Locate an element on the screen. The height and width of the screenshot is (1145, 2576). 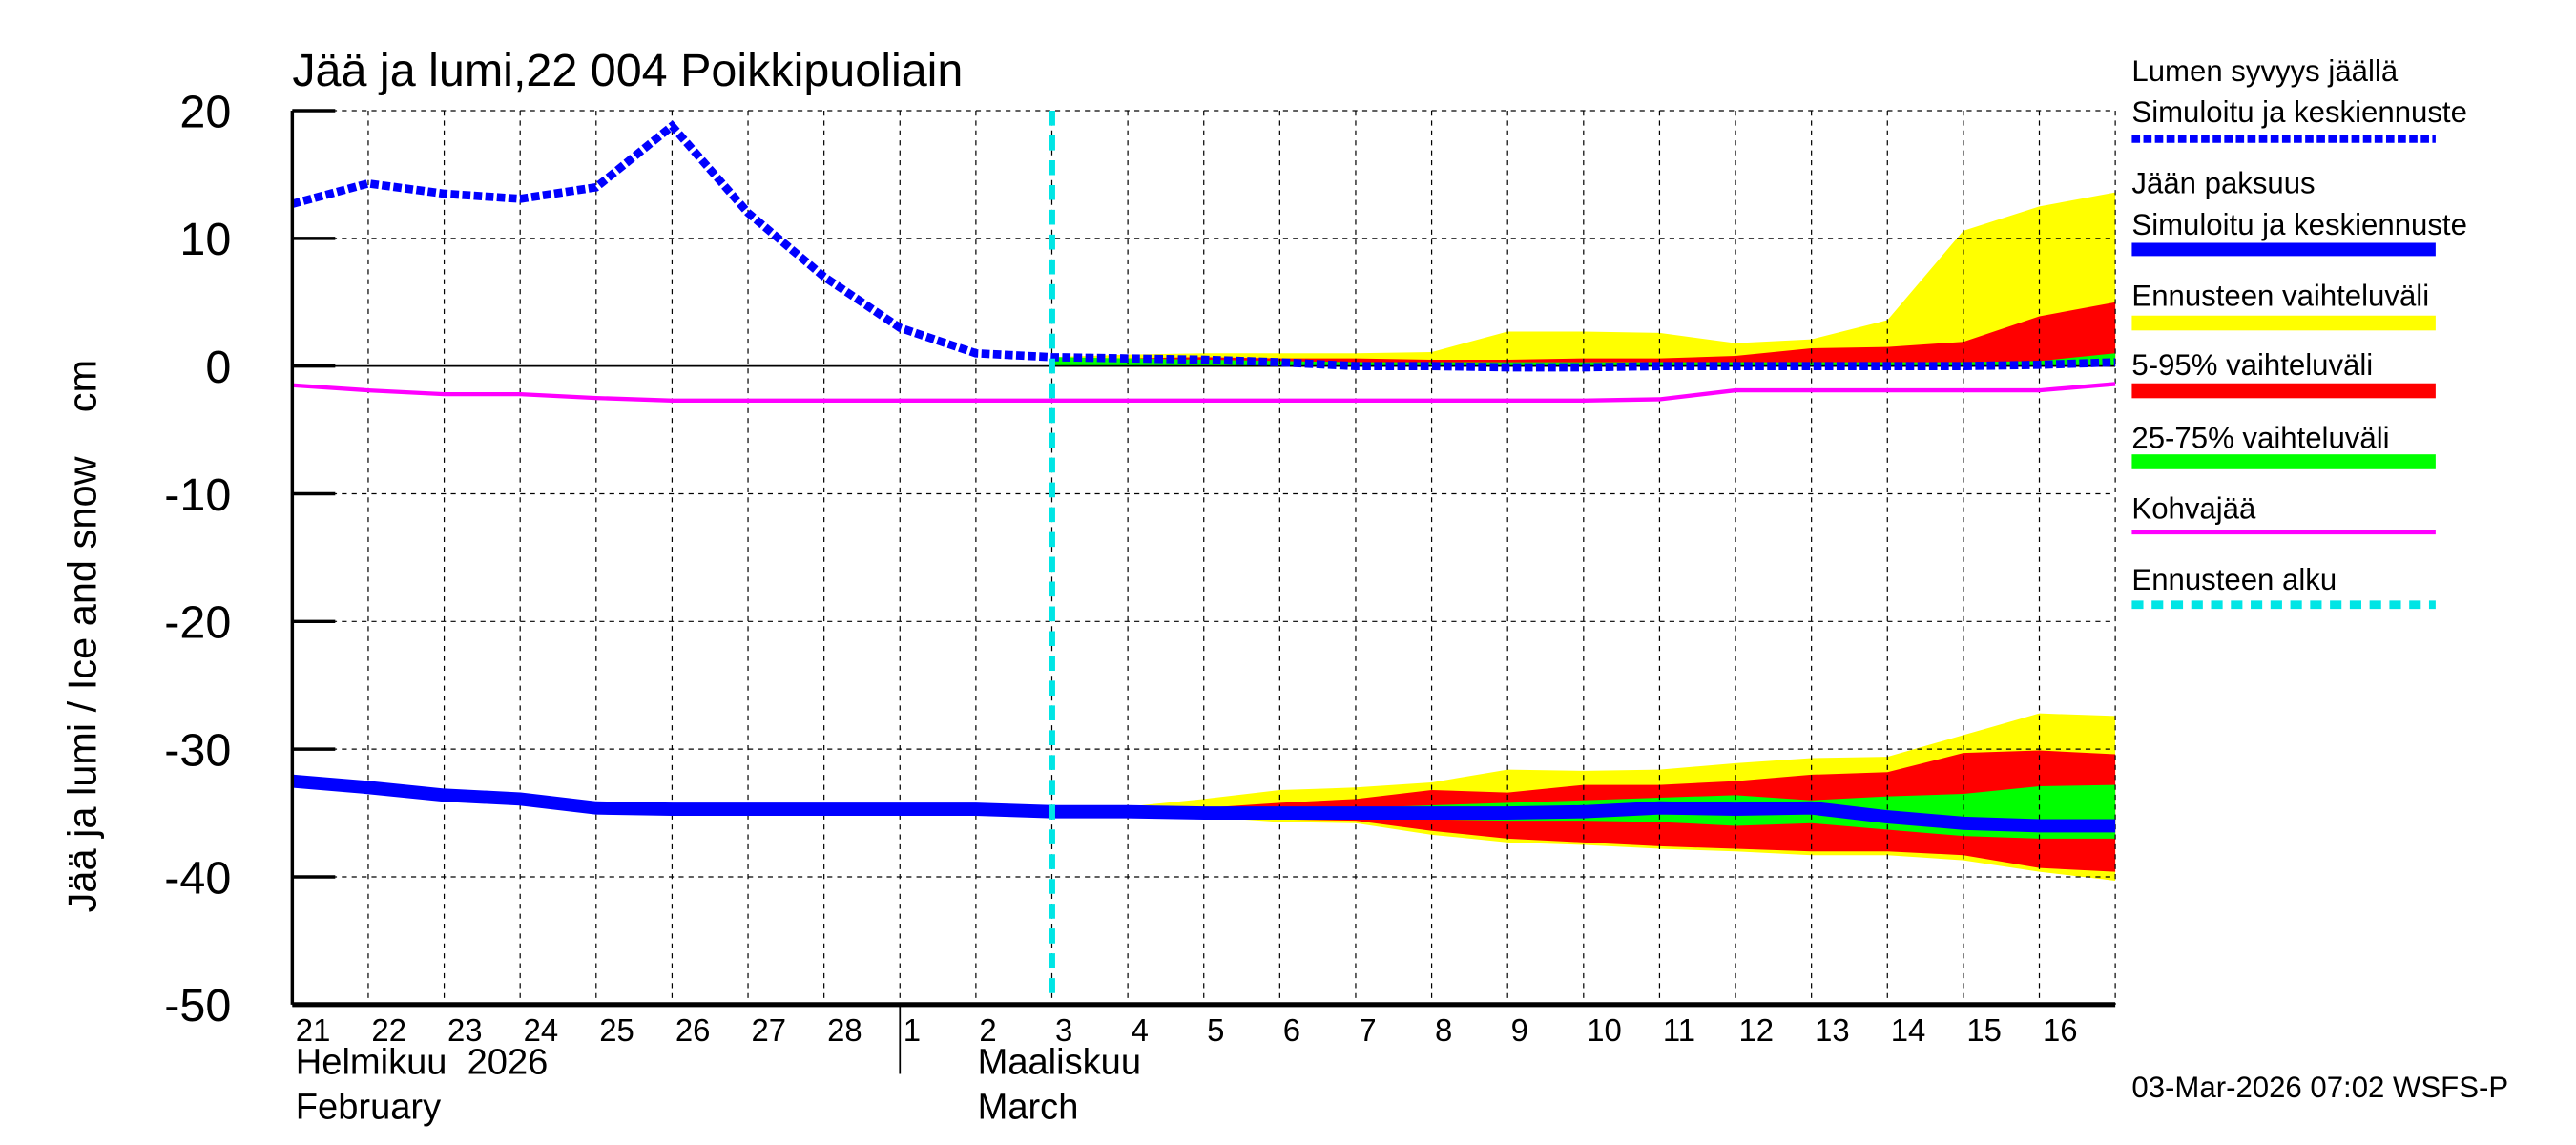
legend-forecast-start: Ennusteen alku is located at coordinates (2234, 579).